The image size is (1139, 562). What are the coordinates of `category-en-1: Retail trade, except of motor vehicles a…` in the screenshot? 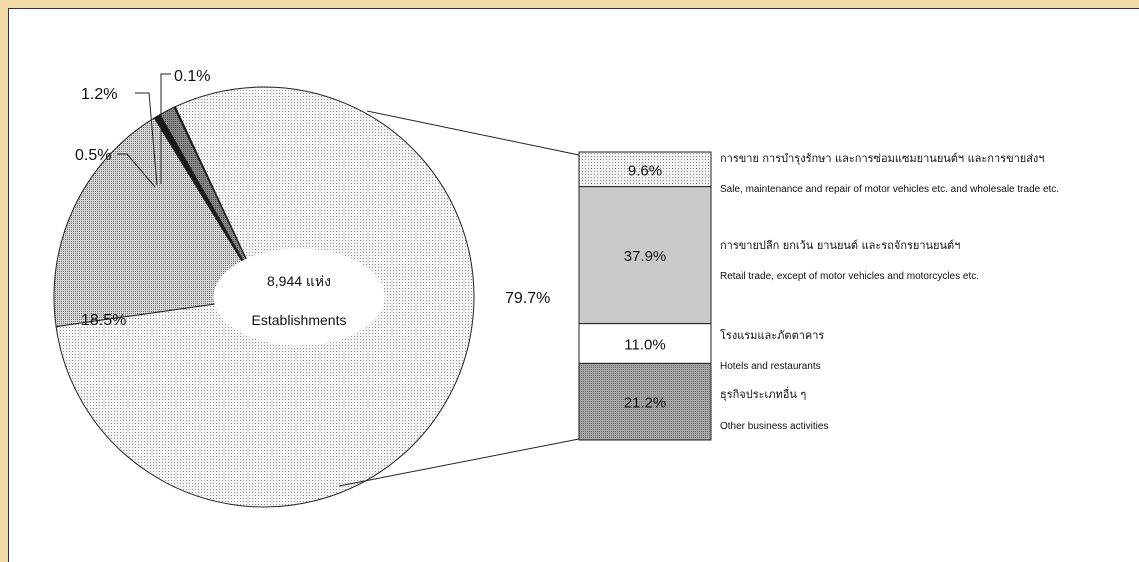 It's located at (849, 276).